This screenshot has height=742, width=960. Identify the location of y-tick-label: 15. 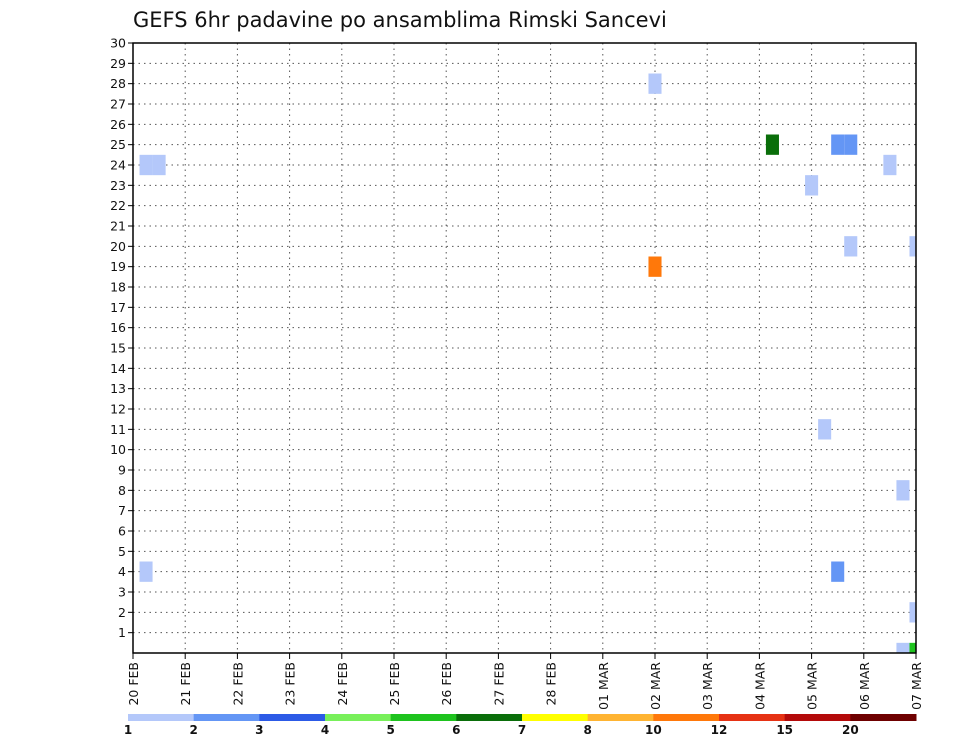
(118, 348).